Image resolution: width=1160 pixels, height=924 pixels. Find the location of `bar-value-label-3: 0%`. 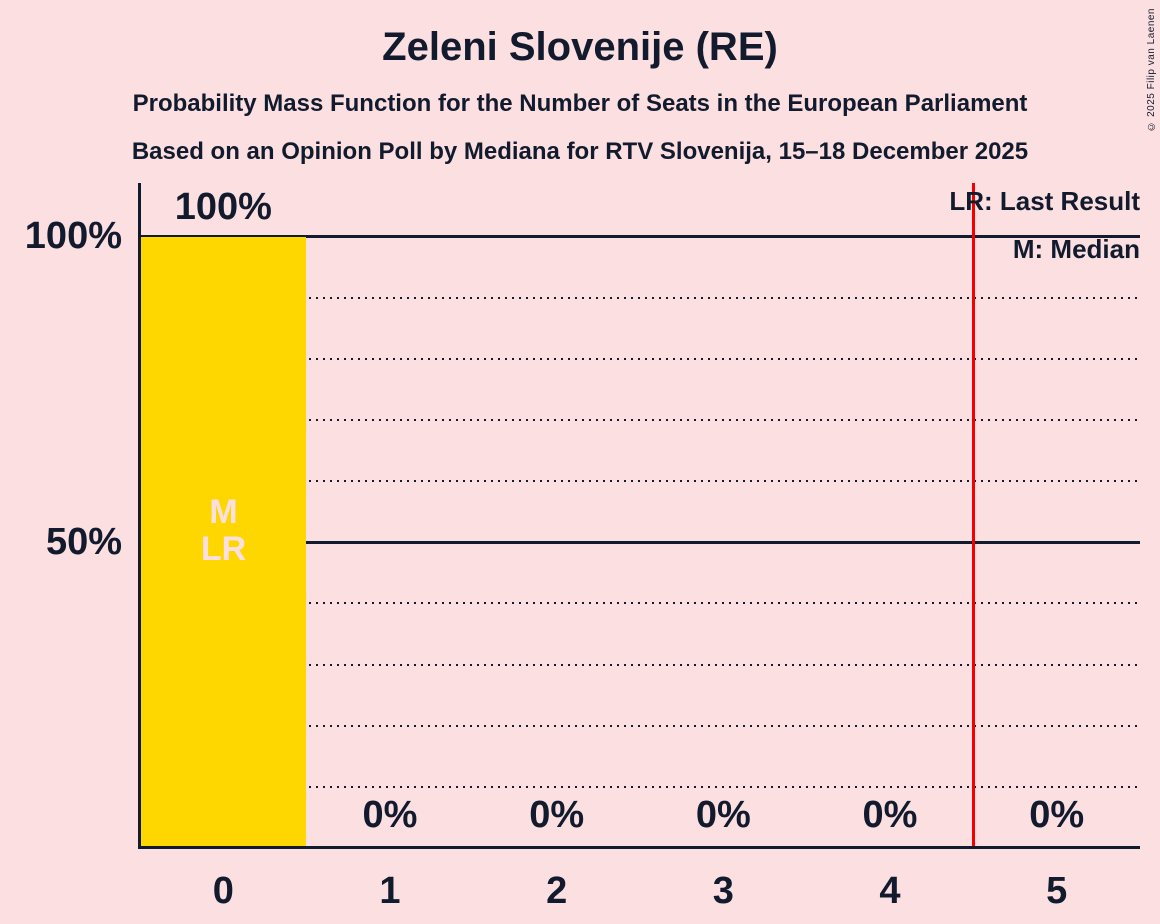

bar-value-label-3: 0% is located at coordinates (723, 815).